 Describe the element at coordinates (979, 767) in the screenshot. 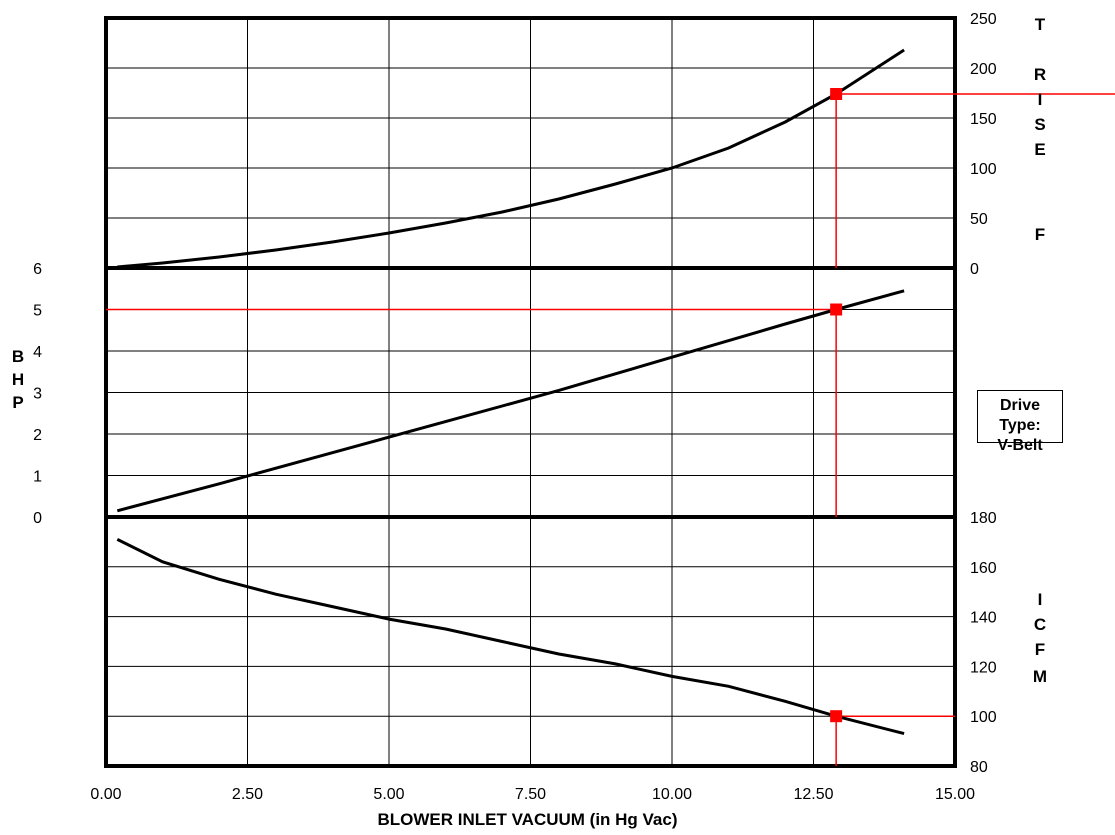

I see `icfm-tick-label: 80` at that location.